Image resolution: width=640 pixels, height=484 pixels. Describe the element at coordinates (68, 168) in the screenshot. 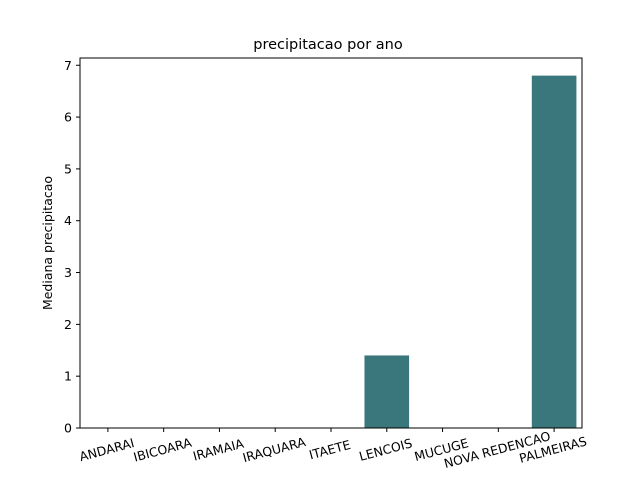

I see `y-tick-label: 5` at that location.